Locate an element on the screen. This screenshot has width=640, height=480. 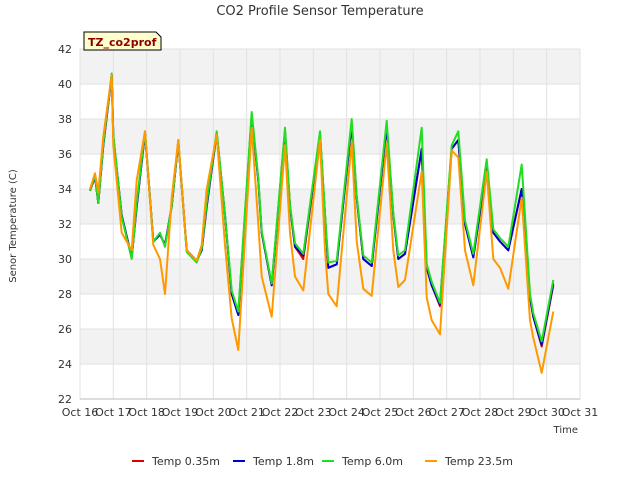
x-tick-label: Oct 17 is located at coordinates (113, 412).